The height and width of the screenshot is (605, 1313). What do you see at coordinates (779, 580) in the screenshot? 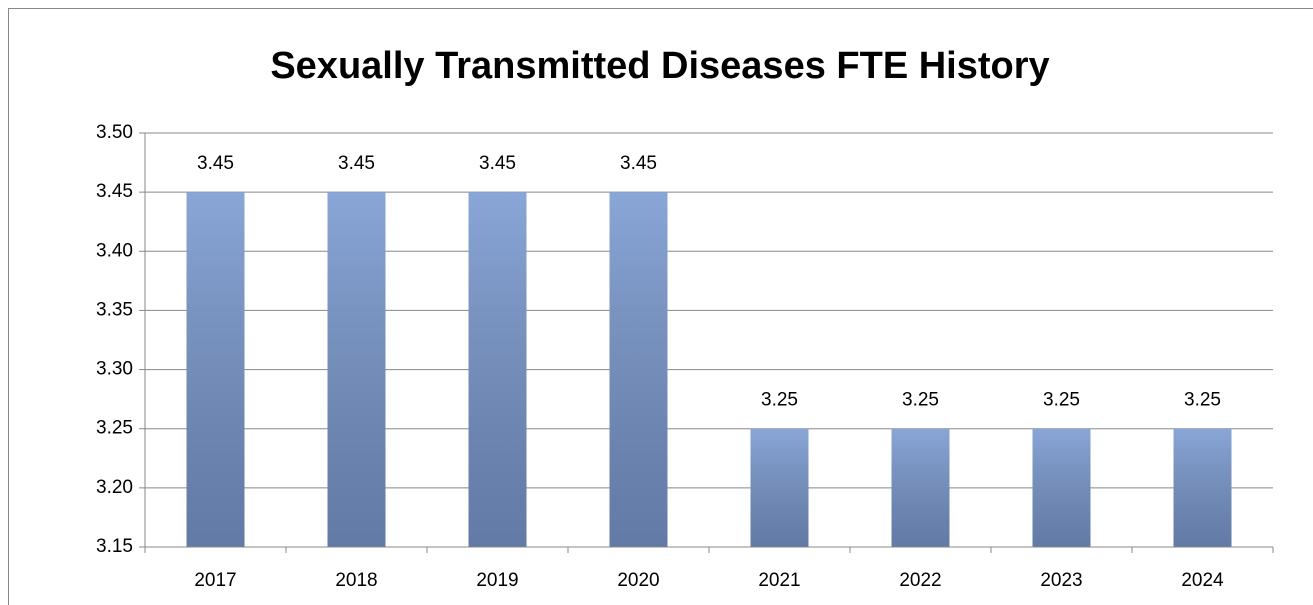
I see `x-tick-label: 2021` at bounding box center [779, 580].